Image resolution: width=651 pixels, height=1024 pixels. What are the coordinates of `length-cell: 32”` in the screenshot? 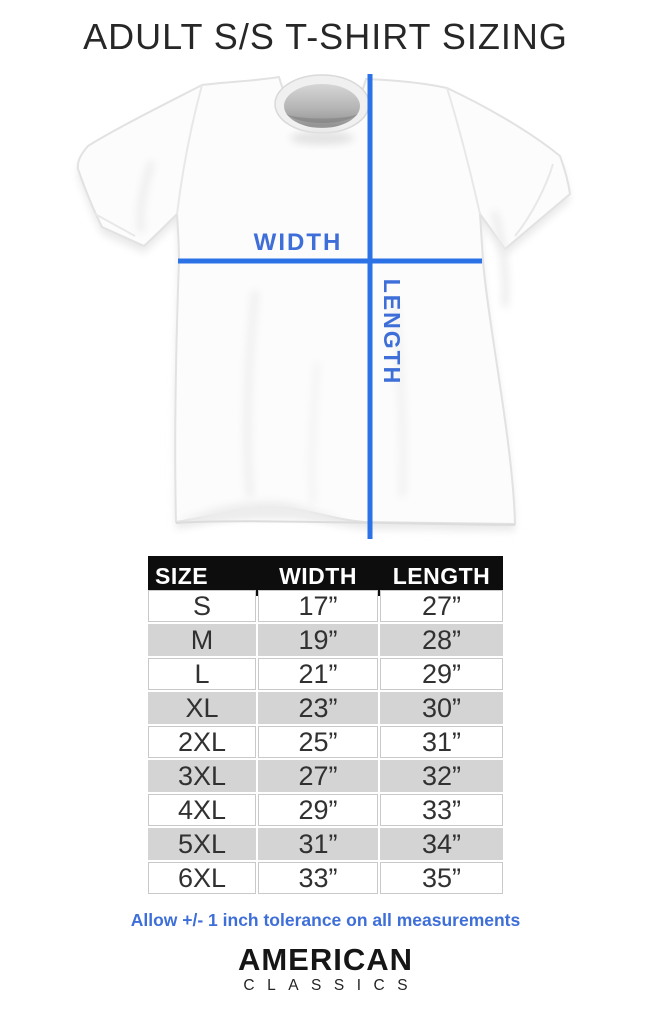 It's located at (441, 776).